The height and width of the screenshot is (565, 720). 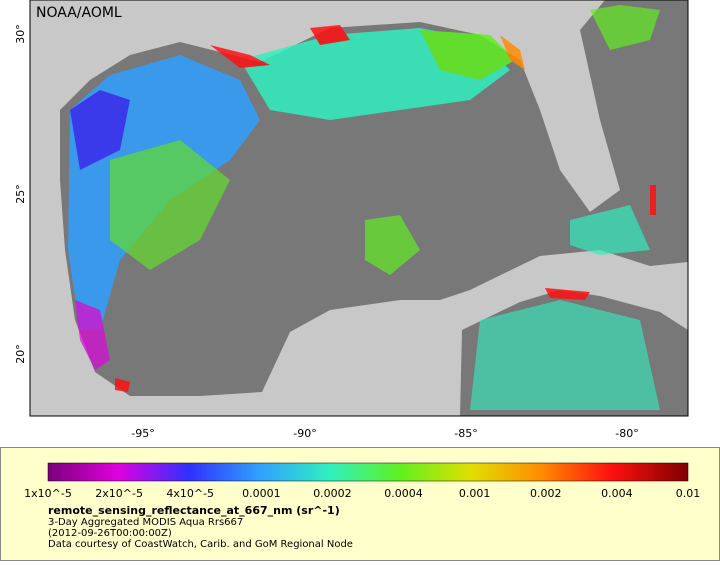 What do you see at coordinates (48, 493) in the screenshot?
I see `colorbar-label: 1x10^-5` at bounding box center [48, 493].